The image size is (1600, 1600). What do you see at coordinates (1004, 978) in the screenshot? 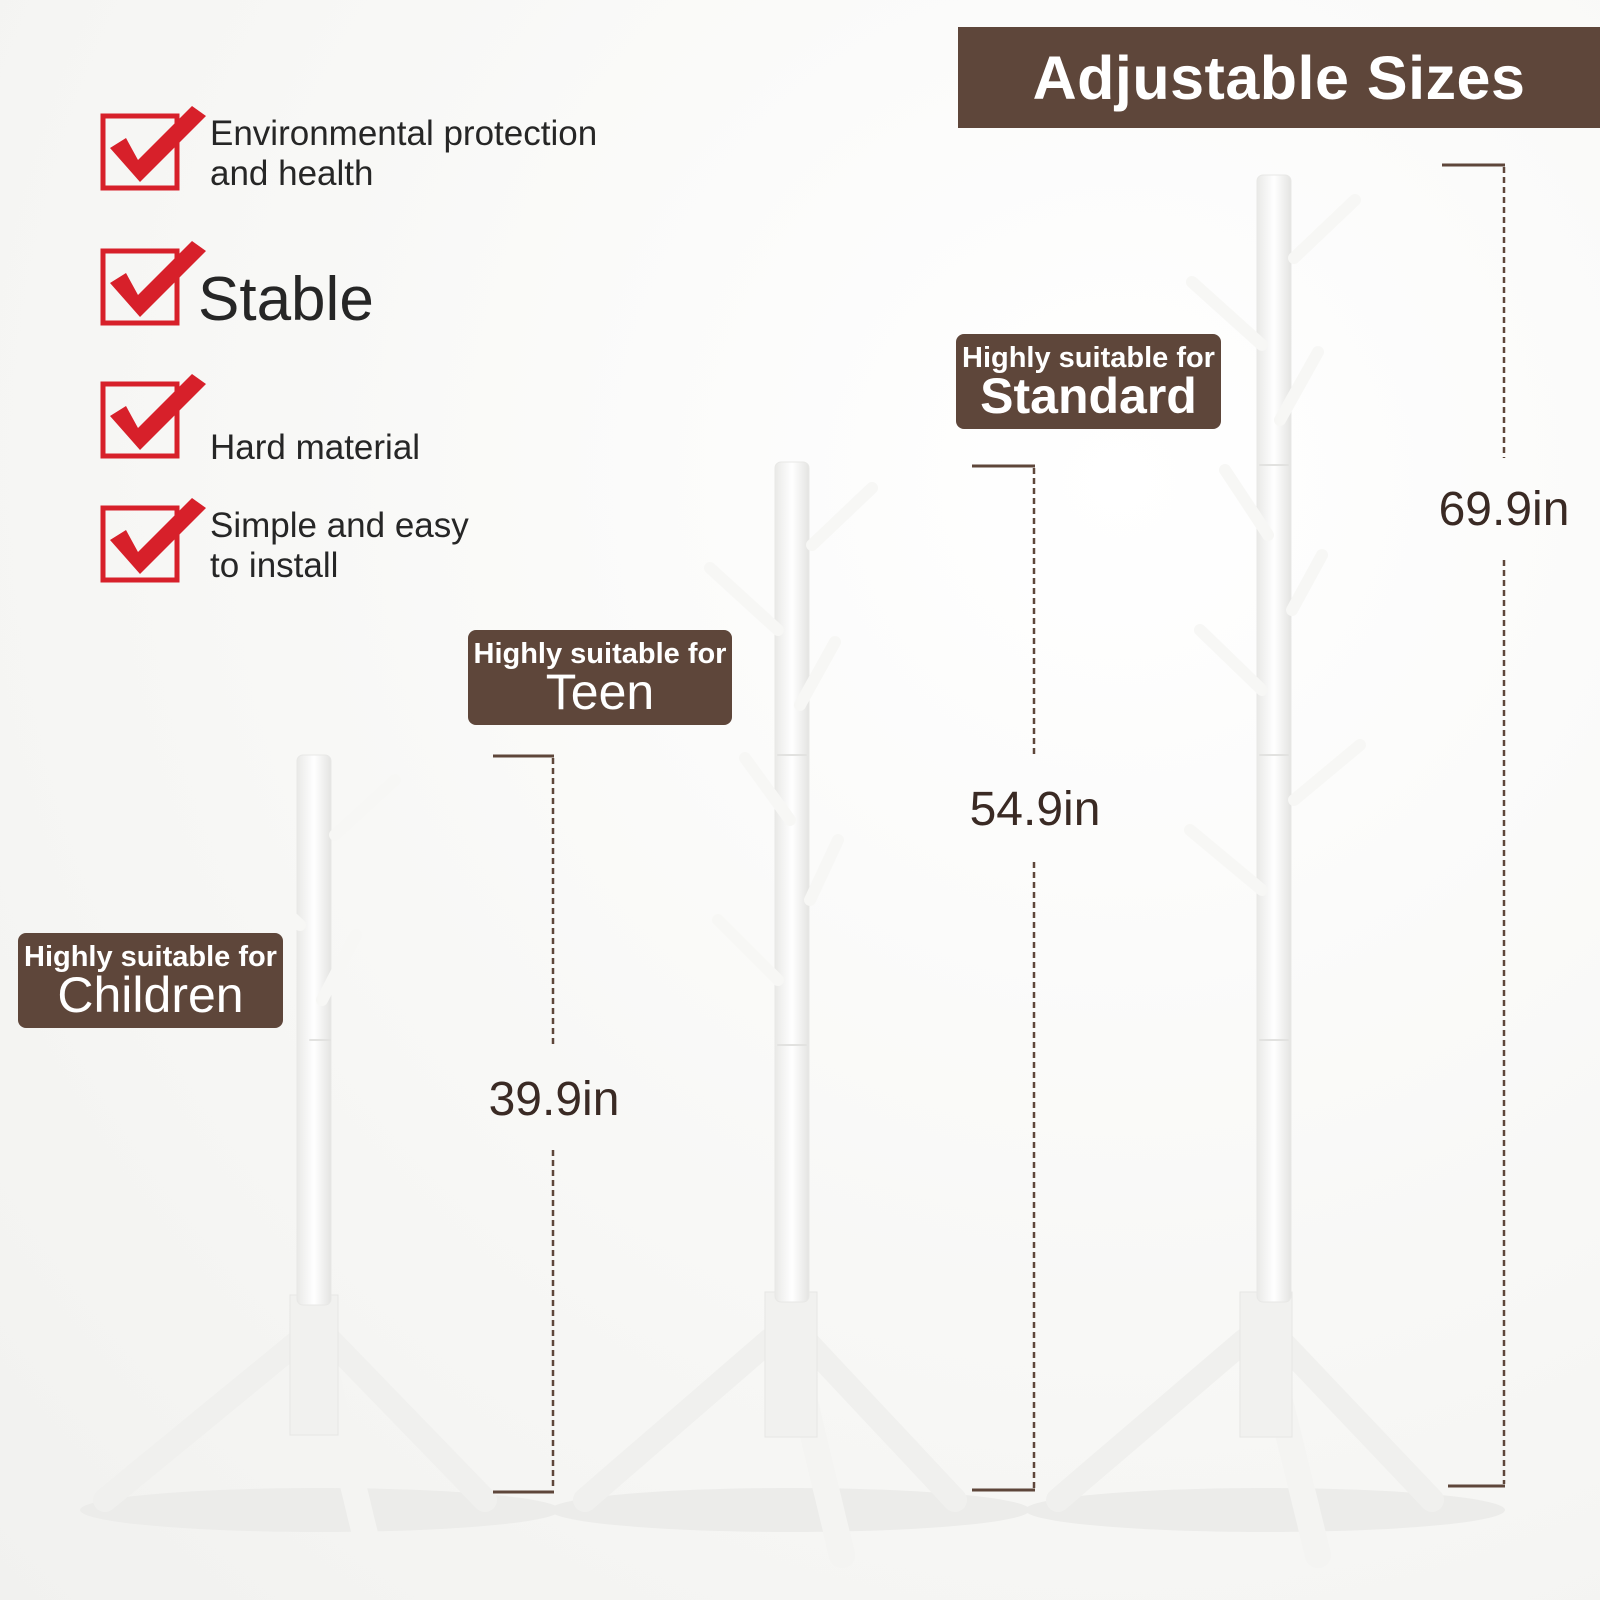
I see `dimension-line-teen` at bounding box center [1004, 978].